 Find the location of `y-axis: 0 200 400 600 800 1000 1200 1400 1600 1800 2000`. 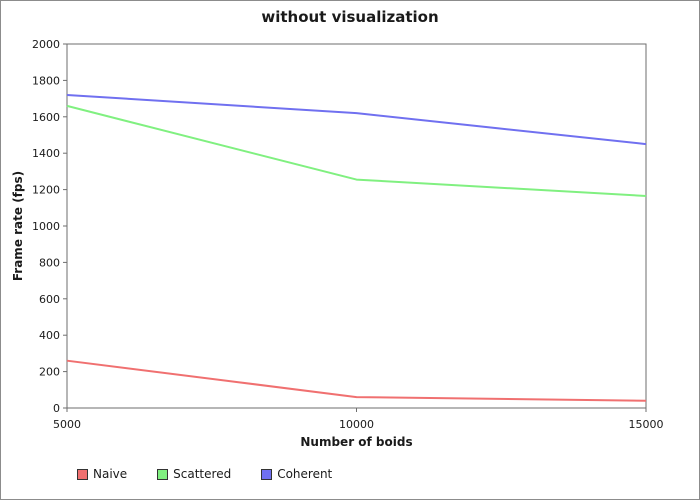

y-axis: 0 200 400 600 800 1000 1200 1400 1600 1800 2000 is located at coordinates (49, 226).